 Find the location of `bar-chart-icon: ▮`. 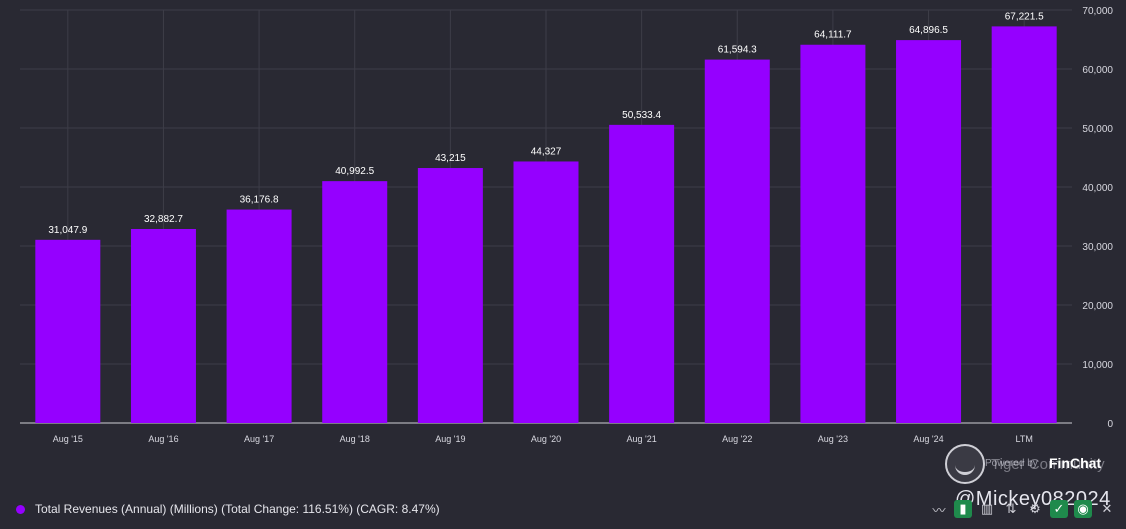

bar-chart-icon: ▮ is located at coordinates (963, 509).